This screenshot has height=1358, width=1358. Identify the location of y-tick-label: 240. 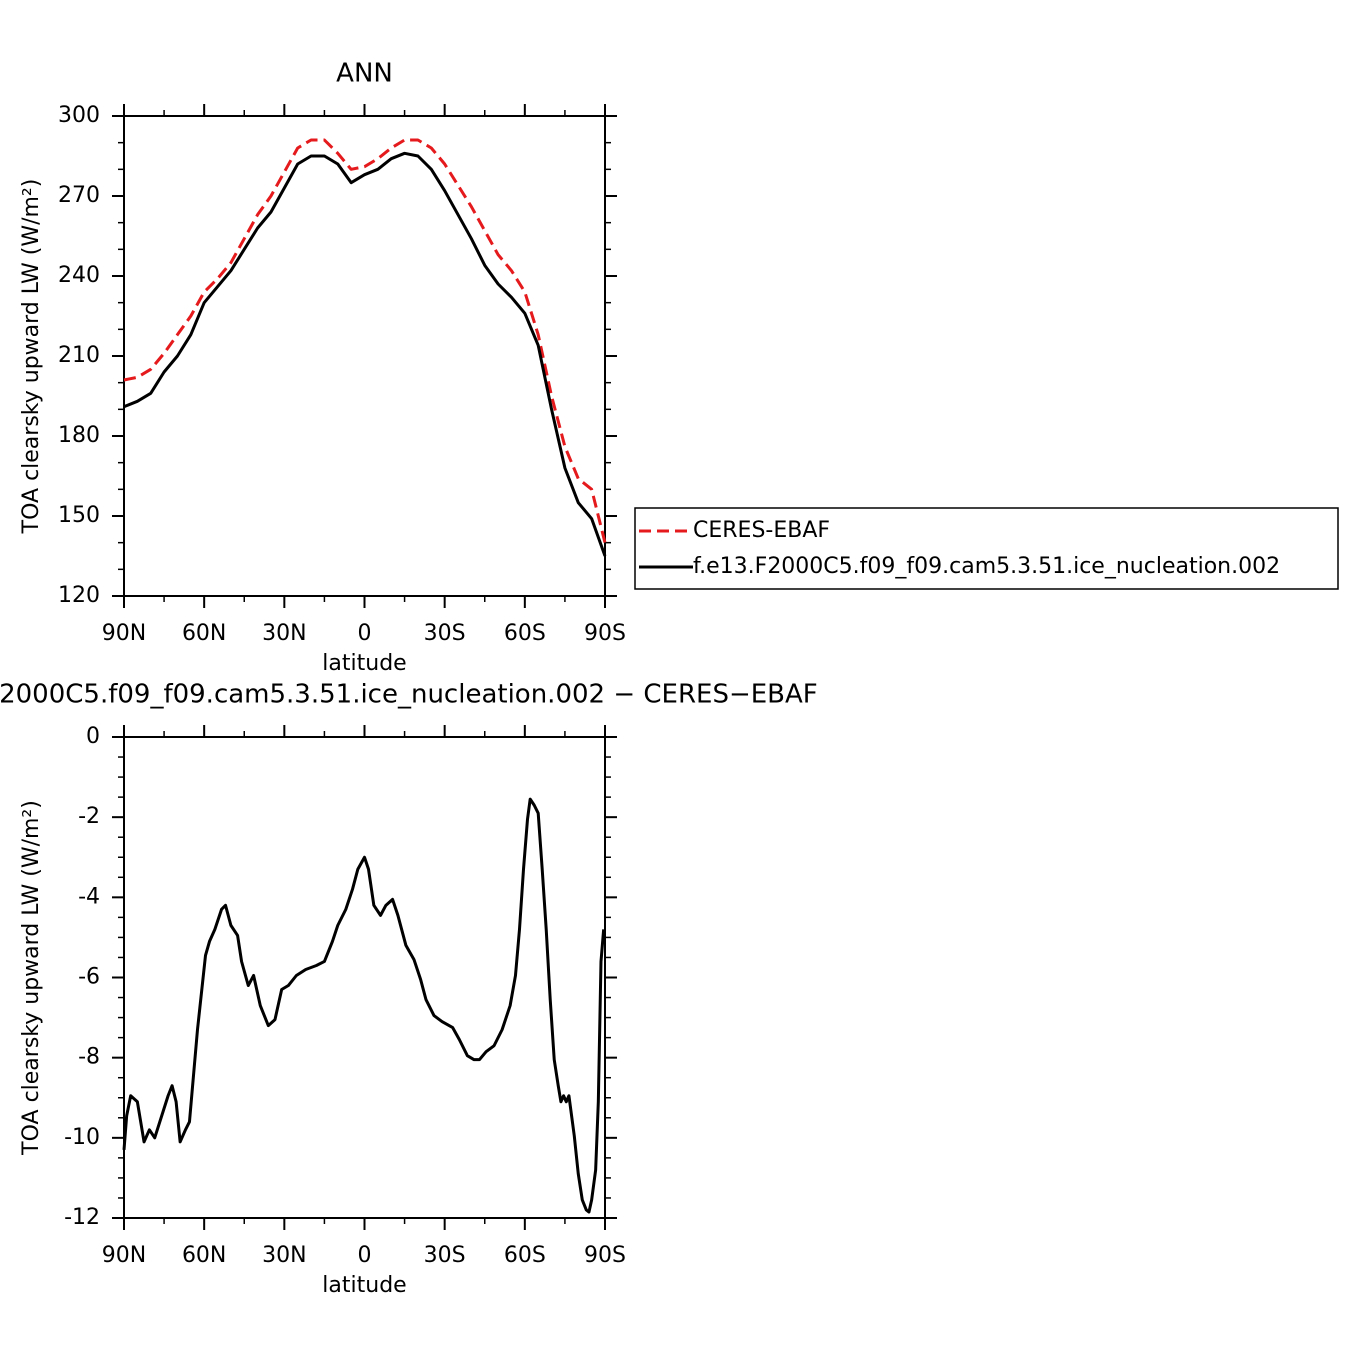
(79, 275).